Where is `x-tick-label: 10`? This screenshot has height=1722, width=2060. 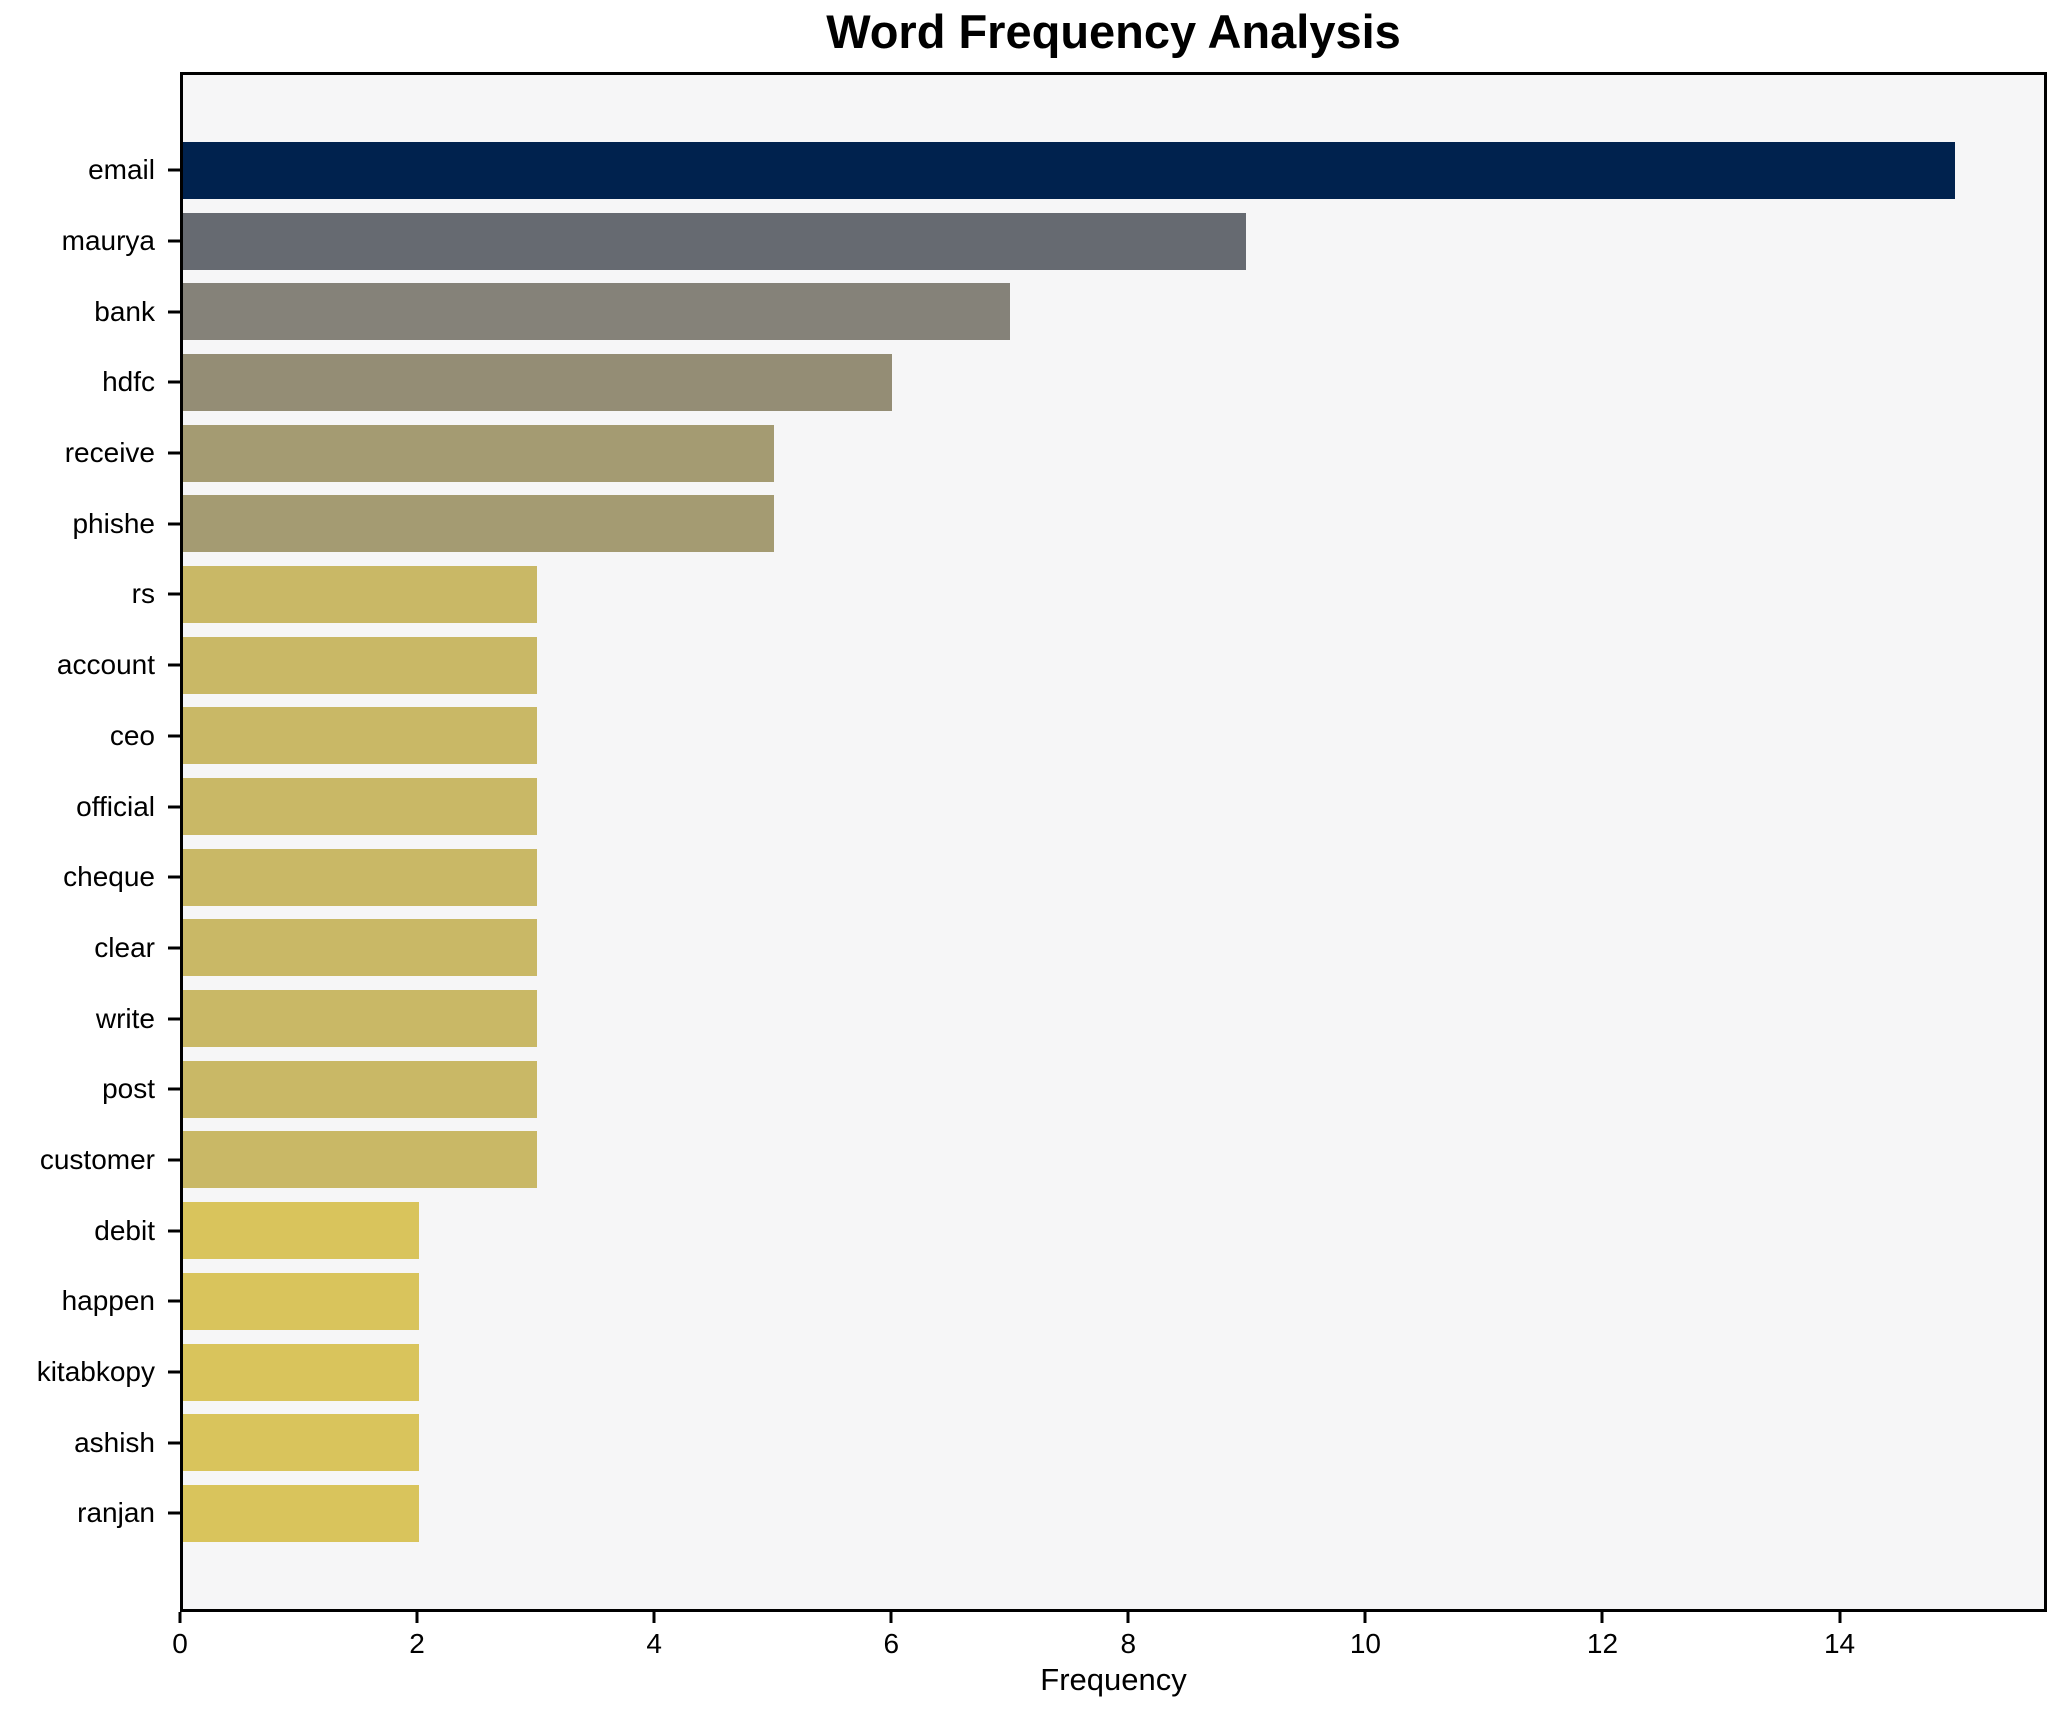 x-tick-label: 10 is located at coordinates (1365, 1643).